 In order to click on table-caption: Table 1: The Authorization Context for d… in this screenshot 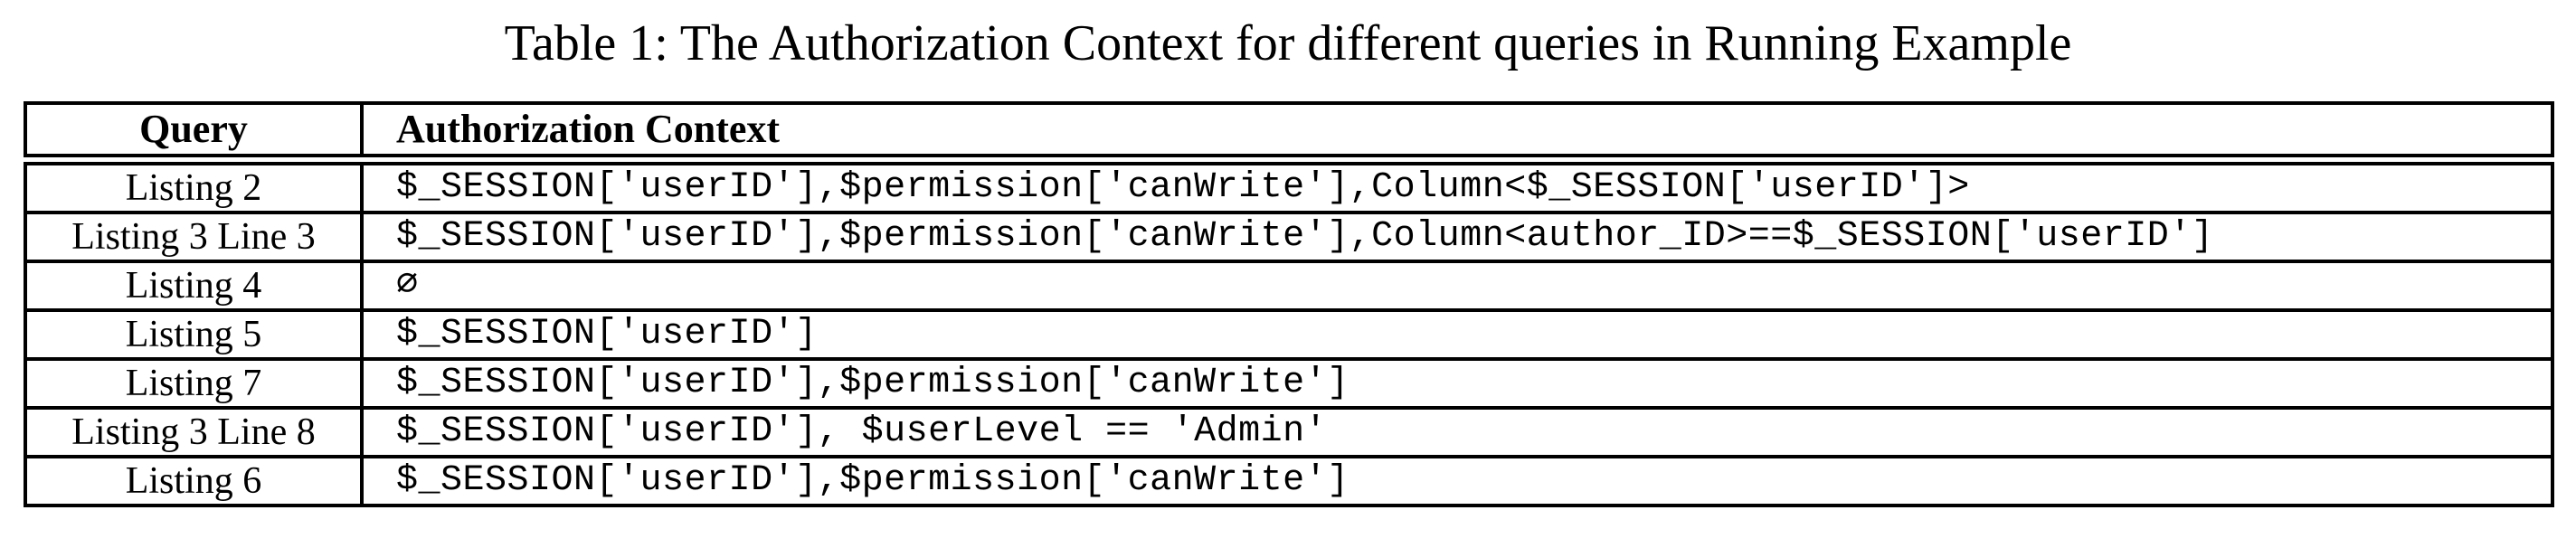, I will do `click(1288, 43)`.